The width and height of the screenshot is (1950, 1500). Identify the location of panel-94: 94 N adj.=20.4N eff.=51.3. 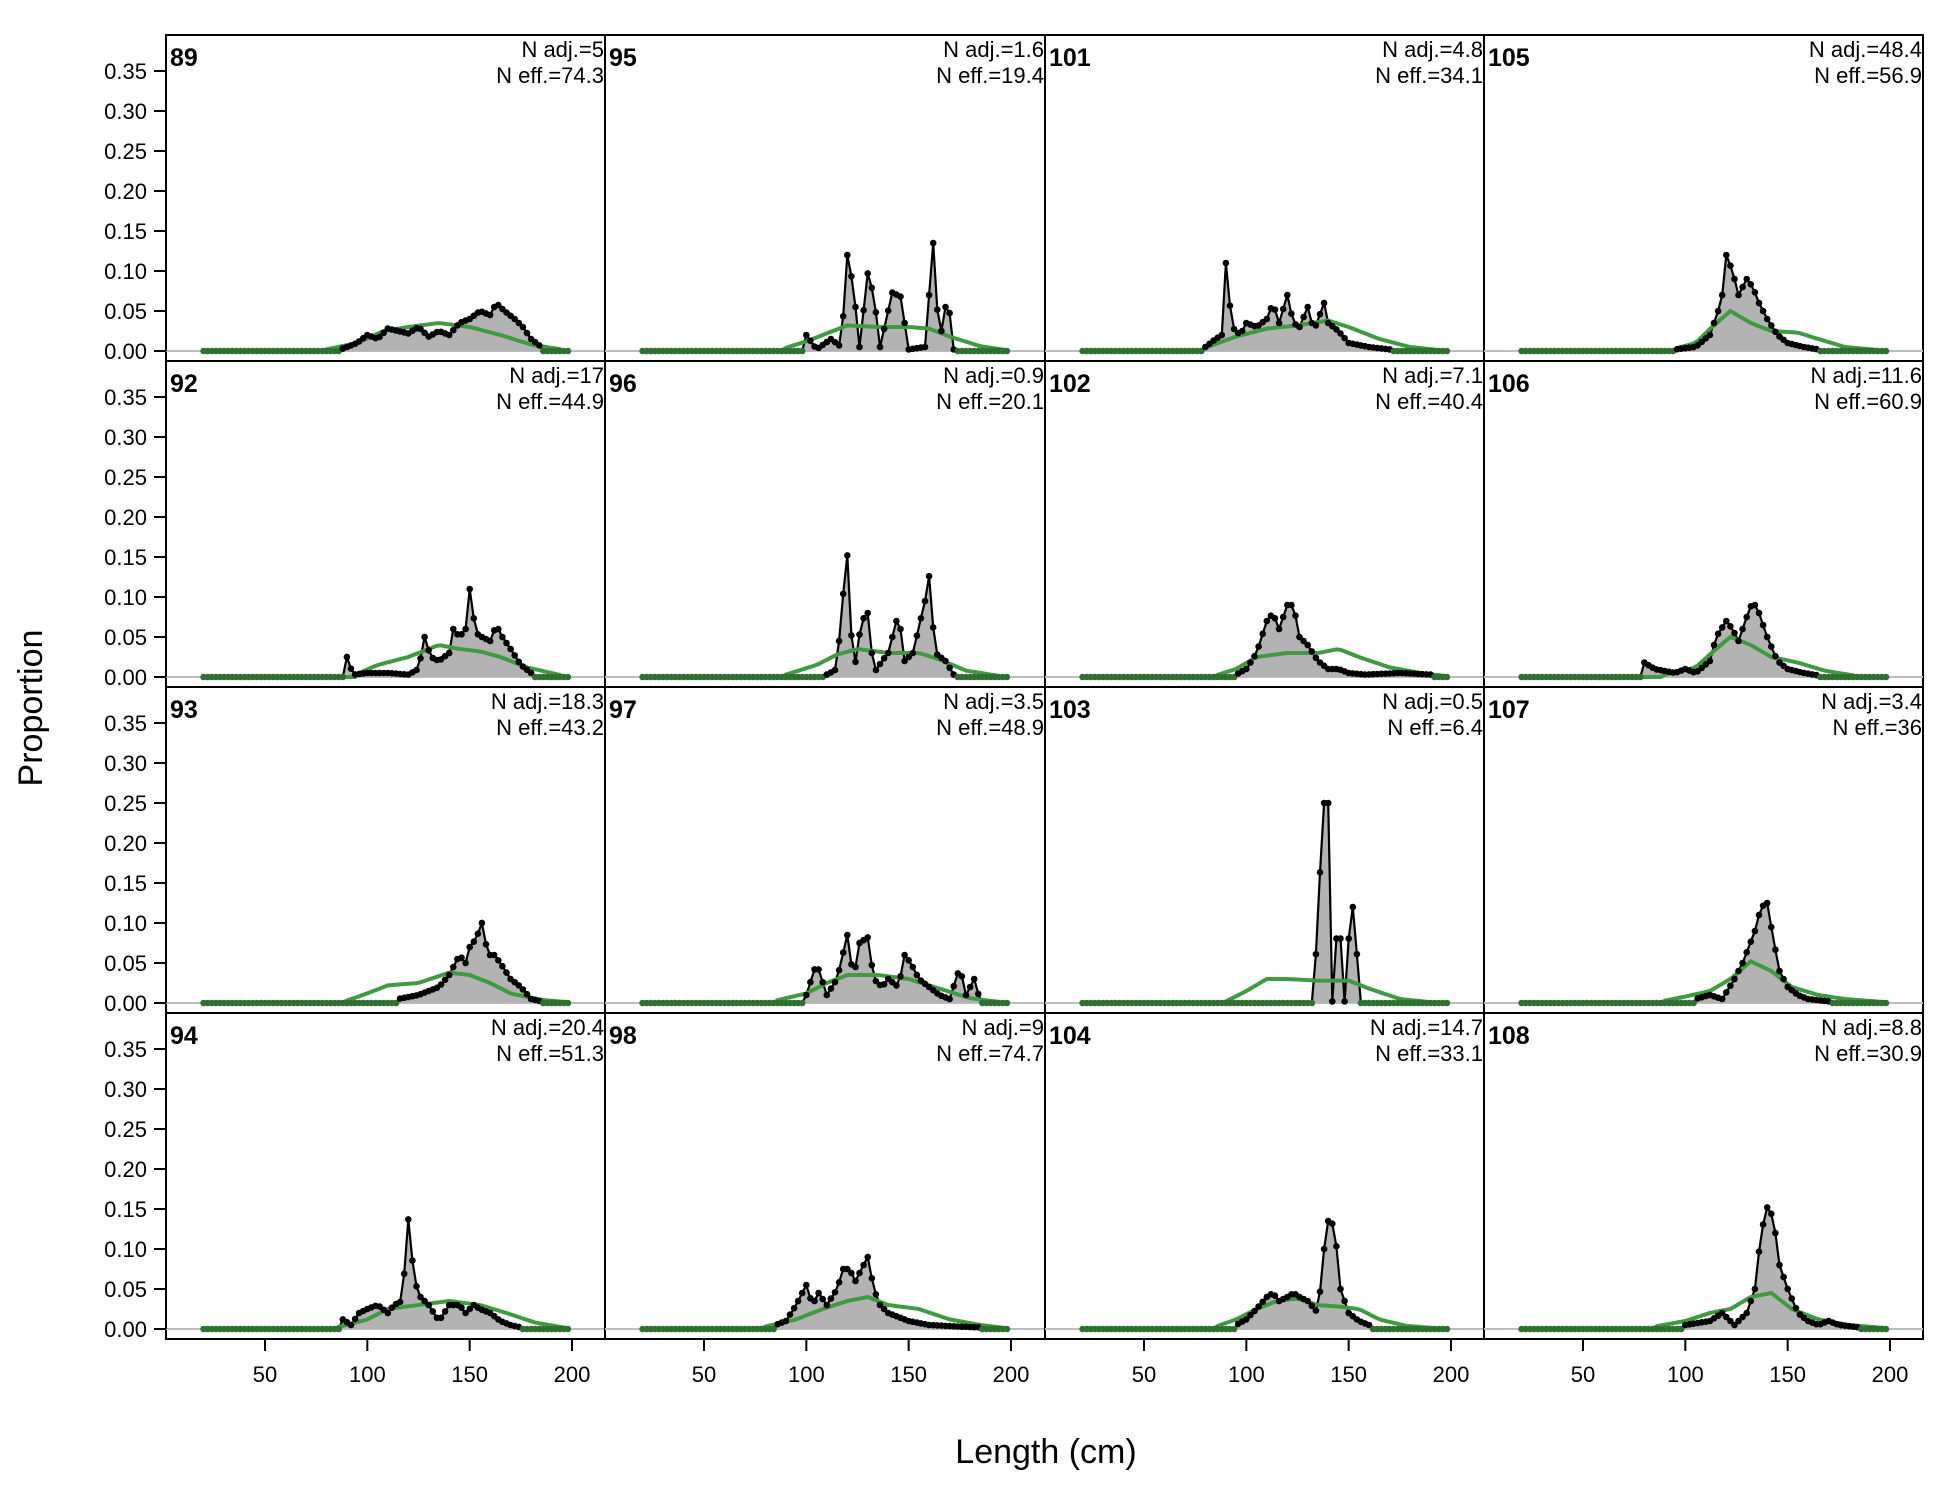
(385, 1176).